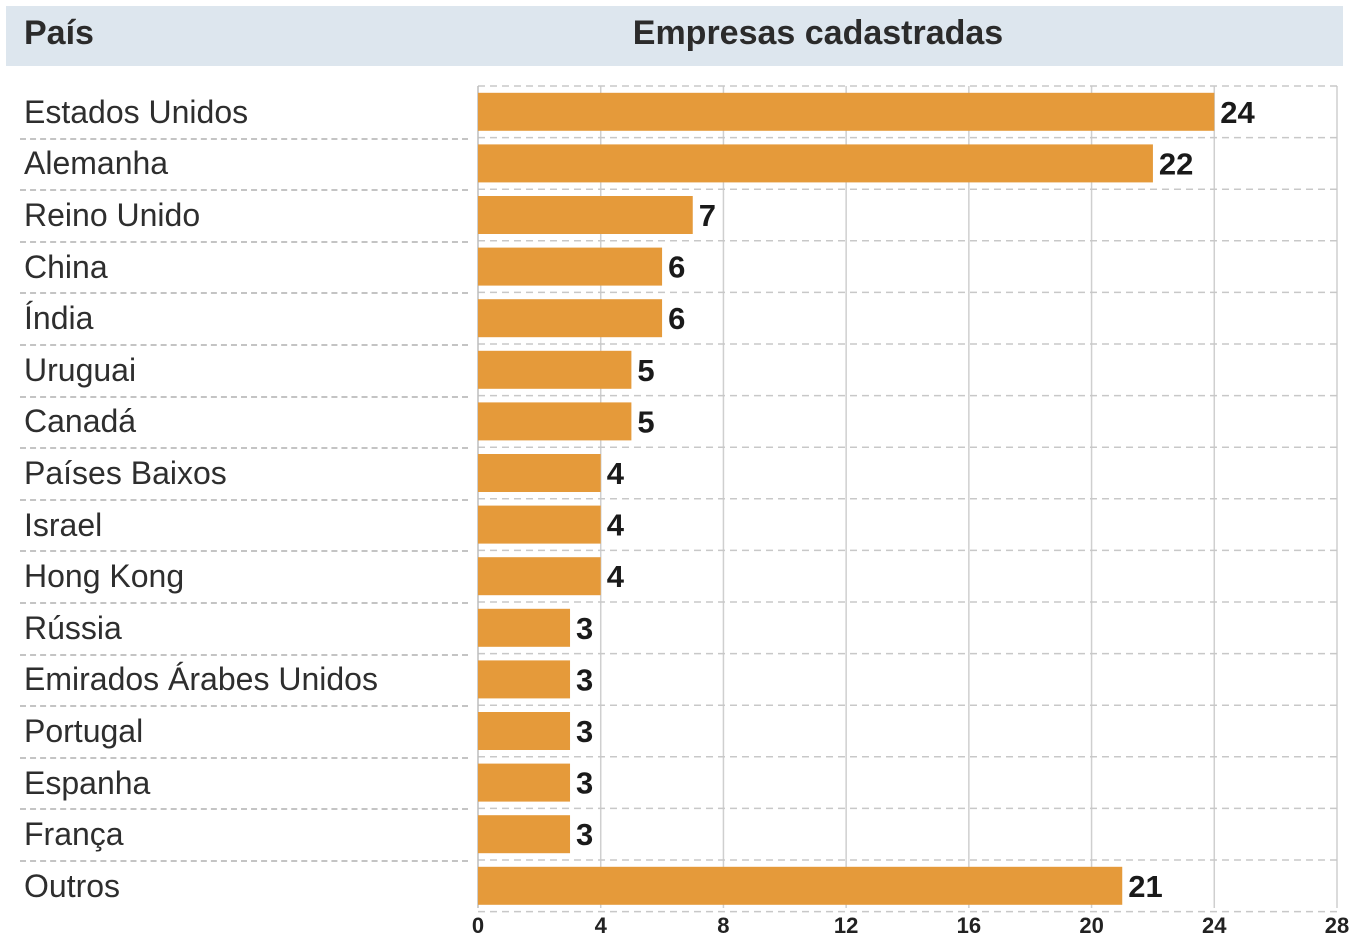  What do you see at coordinates (84, 731) in the screenshot?
I see `category-label: Portugal` at bounding box center [84, 731].